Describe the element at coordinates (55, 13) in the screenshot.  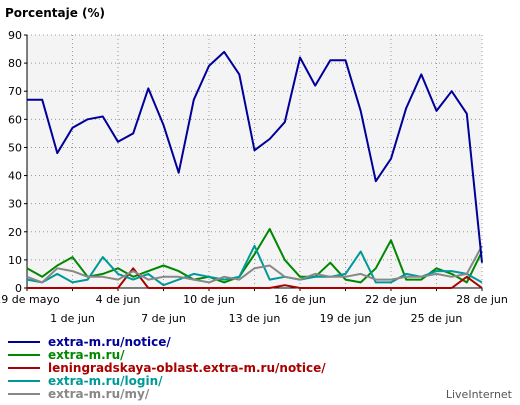
I see `chart-title: Porcentaje (%)` at that location.